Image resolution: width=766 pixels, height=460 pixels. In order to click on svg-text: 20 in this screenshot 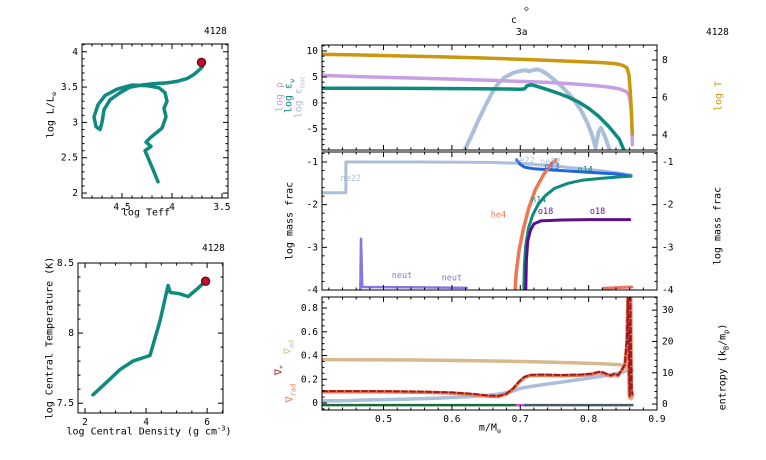, I will do `click(668, 341)`.